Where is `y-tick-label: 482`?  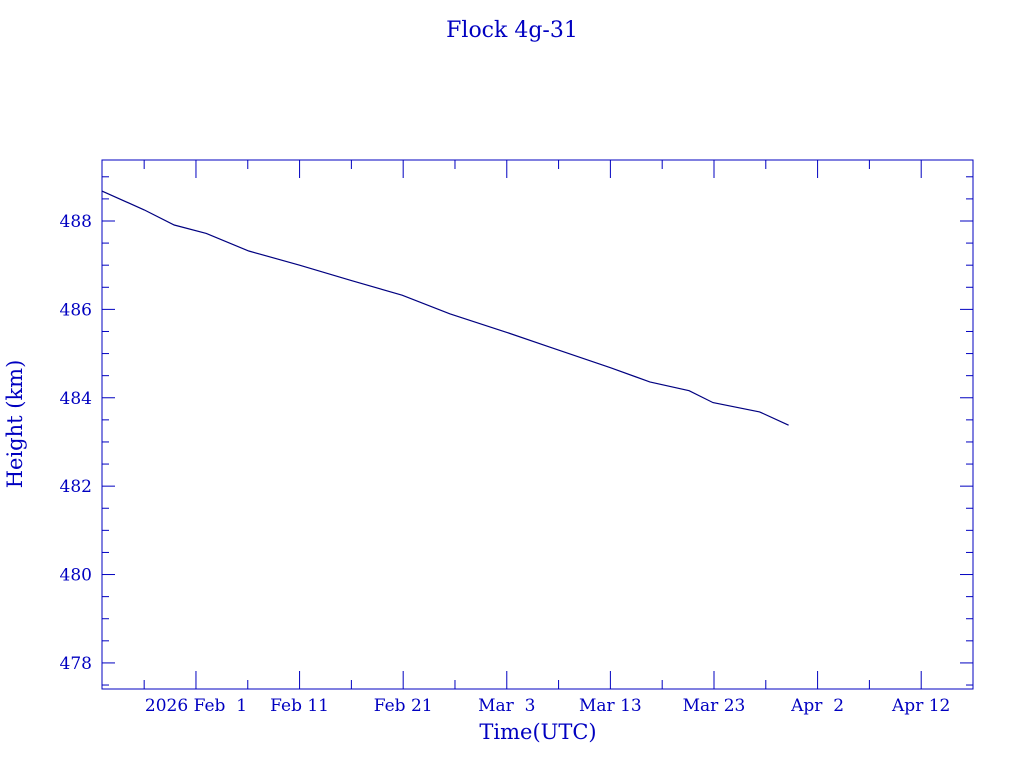
y-tick-label: 482 is located at coordinates (76, 487).